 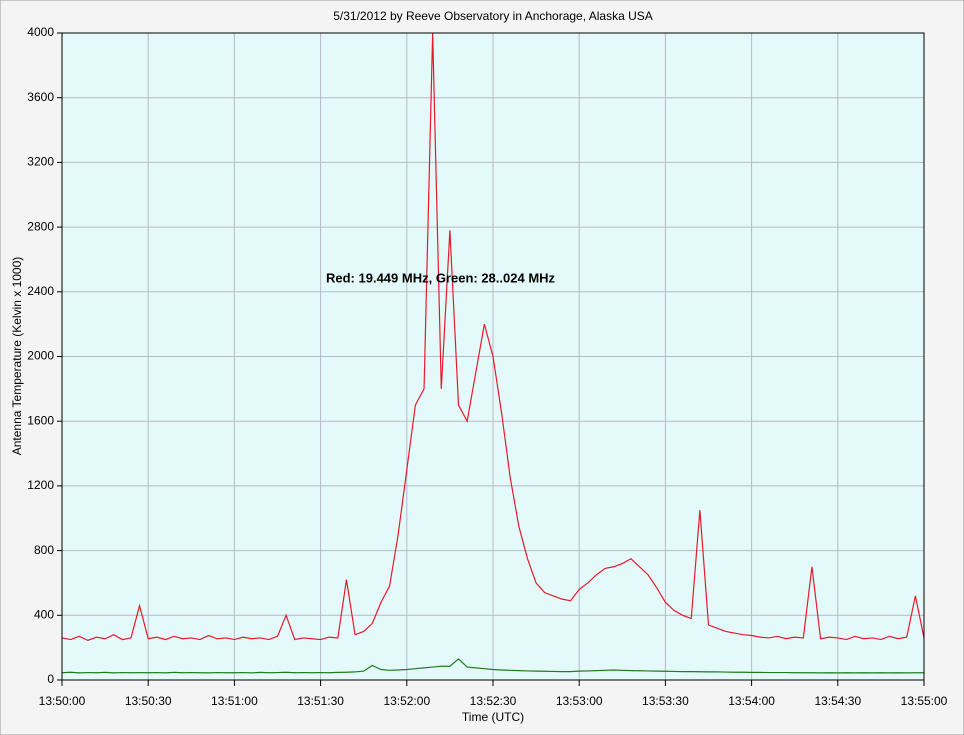 I want to click on y-tick-label: 1200, so click(x=40, y=485).